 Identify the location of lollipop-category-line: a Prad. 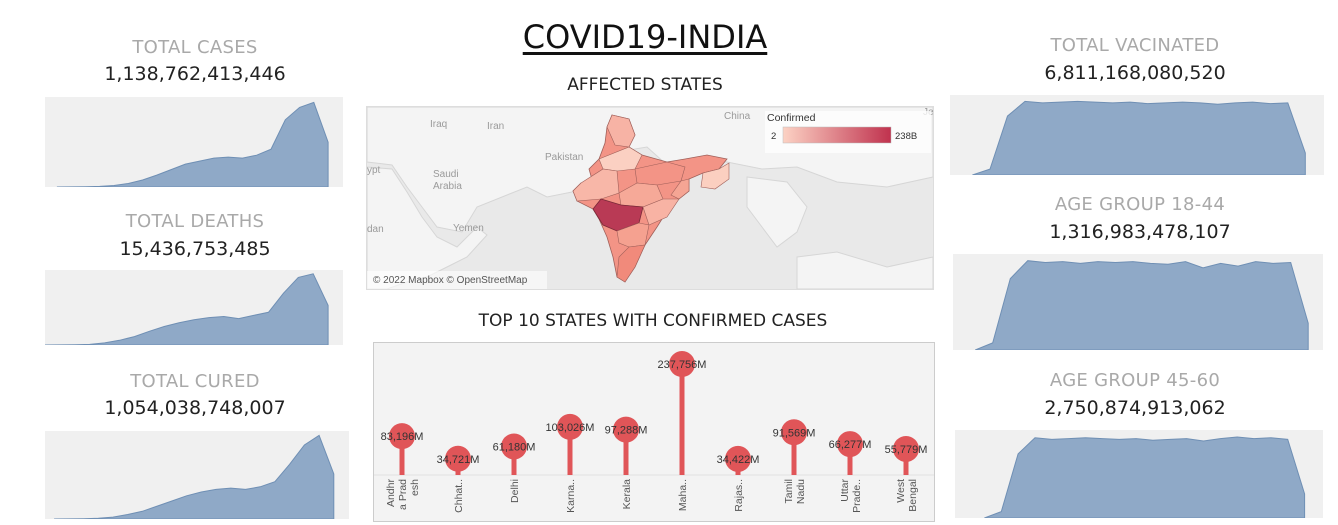
(403, 494).